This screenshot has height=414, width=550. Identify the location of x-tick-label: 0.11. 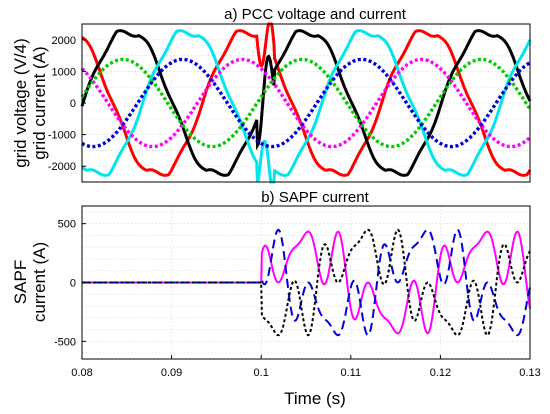
(351, 373).